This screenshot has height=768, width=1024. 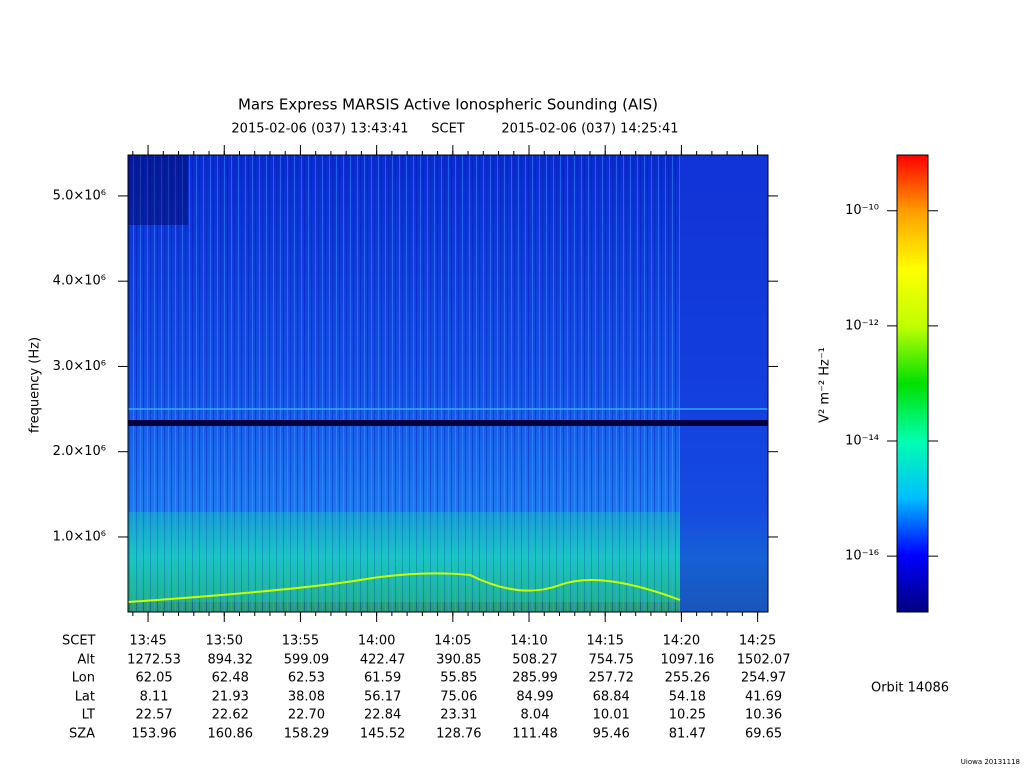 I want to click on y-tick-label: 1.0×10⁶, so click(x=79, y=536).